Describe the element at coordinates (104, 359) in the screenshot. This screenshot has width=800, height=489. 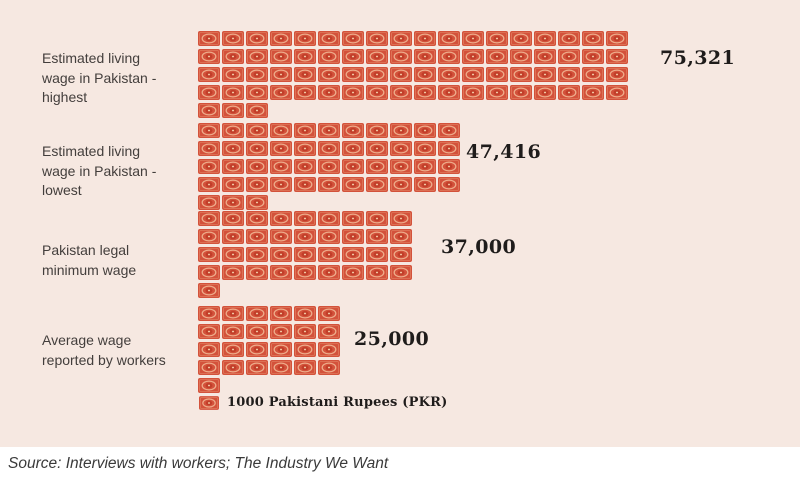
I see `category-label-line: reported by workers` at that location.